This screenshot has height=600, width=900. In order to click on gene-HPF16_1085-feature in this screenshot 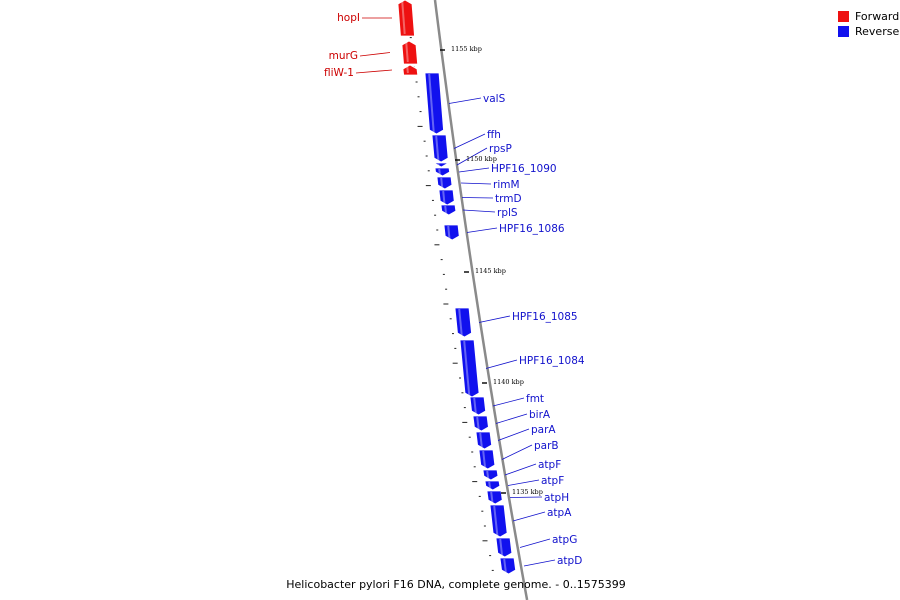, I will do `click(463, 322)`.